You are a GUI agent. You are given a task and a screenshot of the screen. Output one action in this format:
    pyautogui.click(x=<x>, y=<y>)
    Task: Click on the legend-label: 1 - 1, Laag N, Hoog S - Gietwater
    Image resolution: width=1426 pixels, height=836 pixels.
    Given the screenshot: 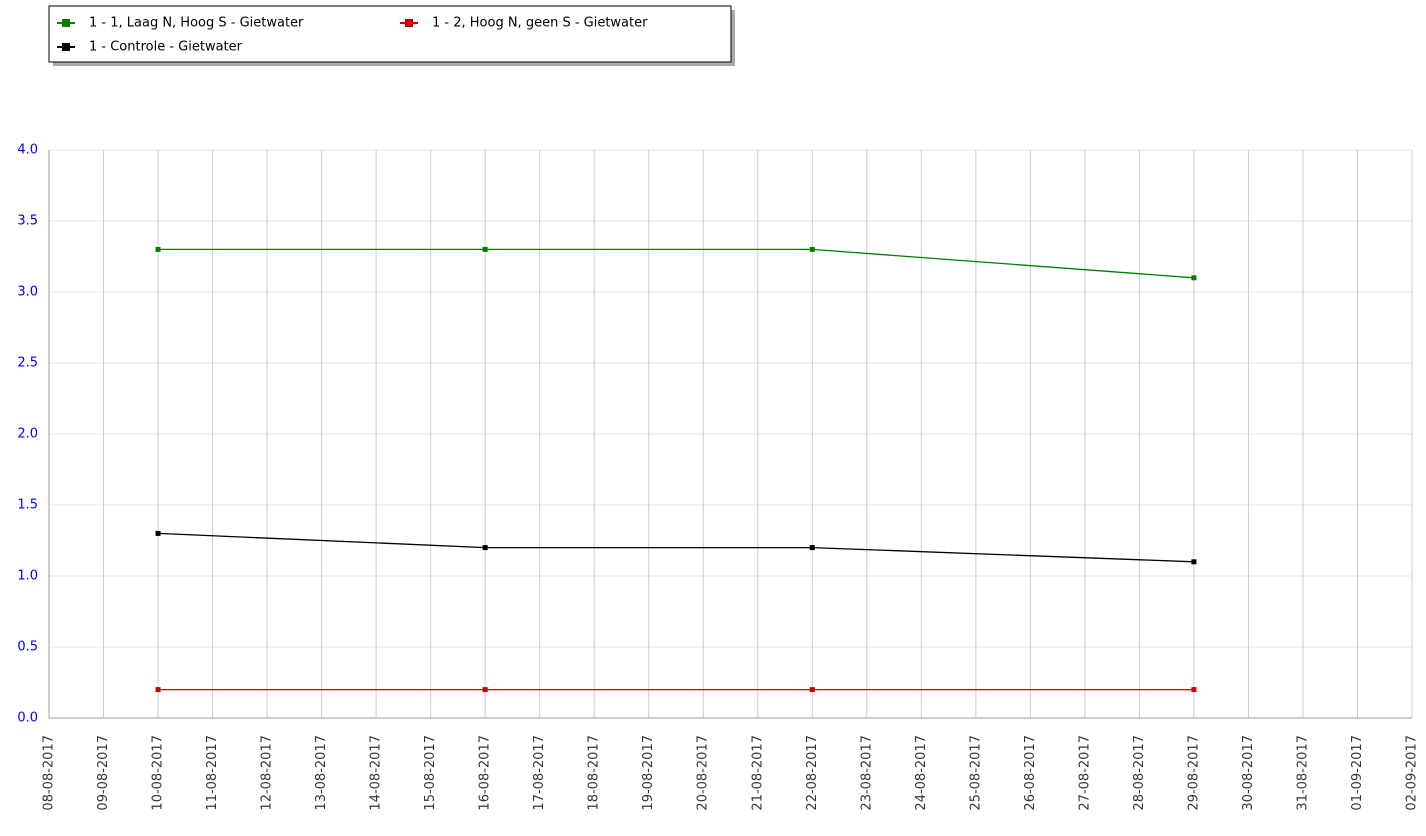 What is the action you would take?
    pyautogui.click(x=196, y=23)
    